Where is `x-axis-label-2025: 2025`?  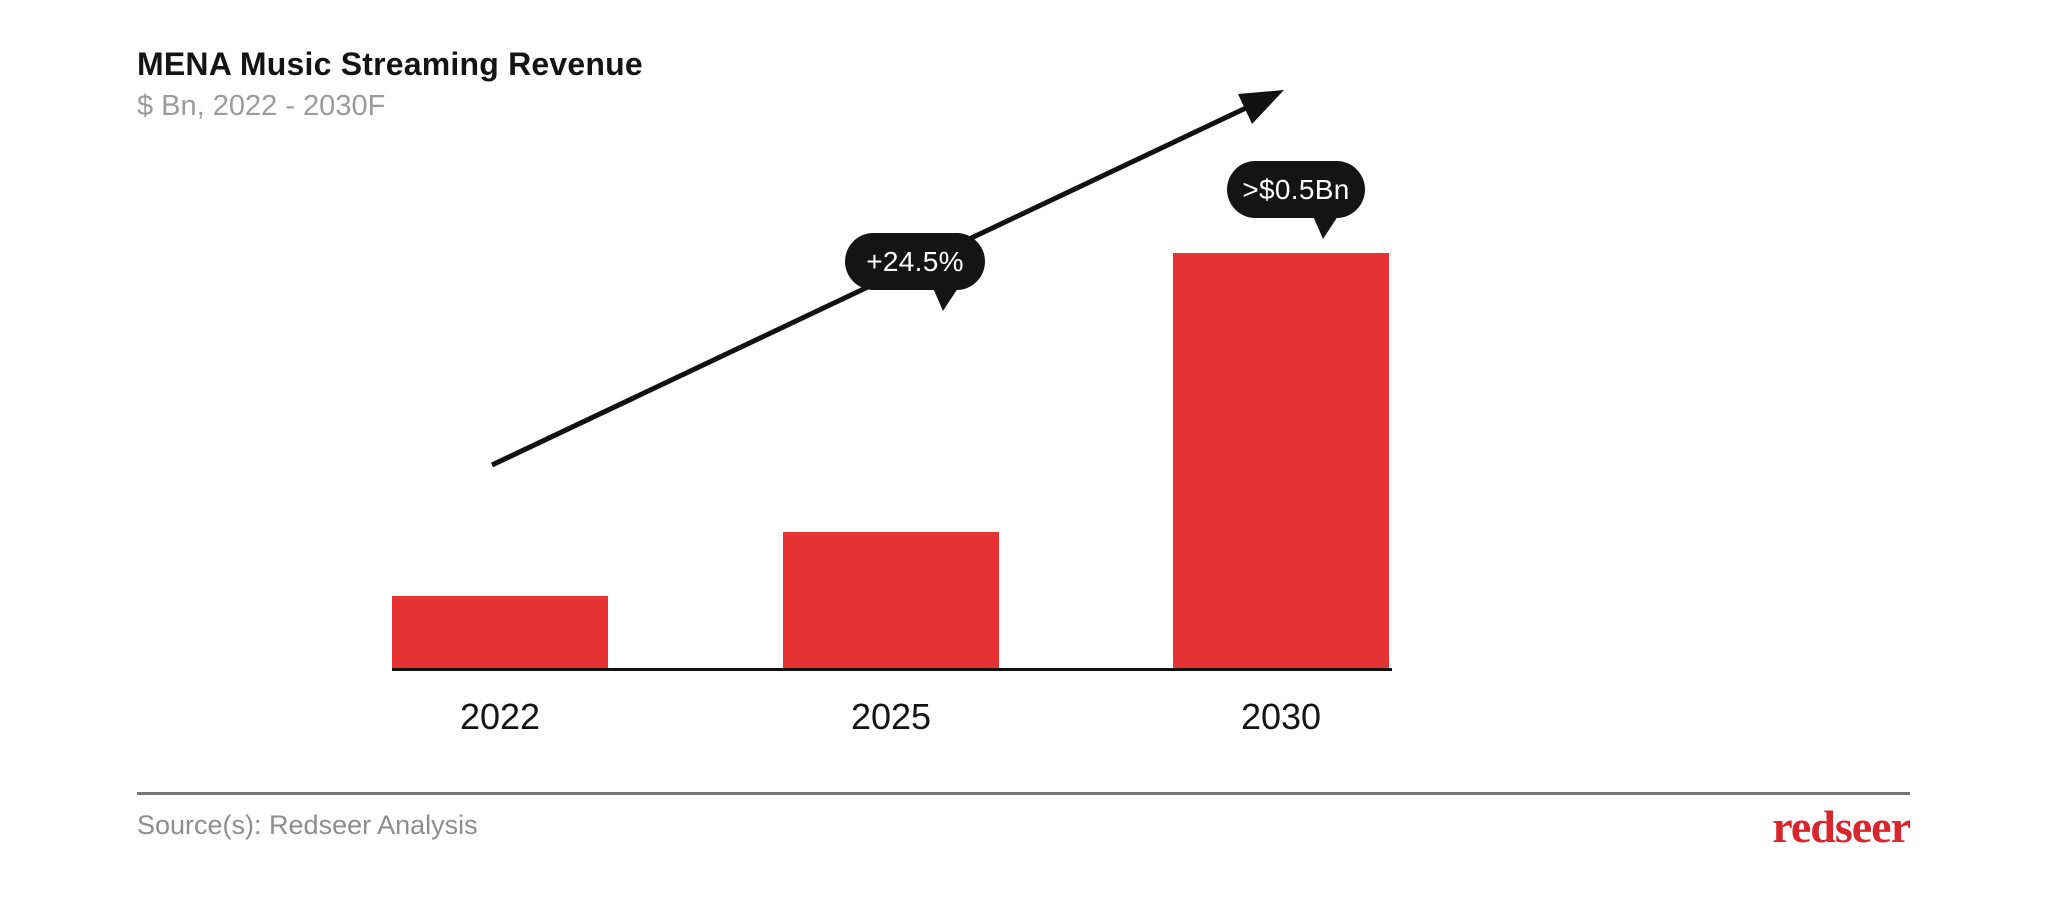
x-axis-label-2025: 2025 is located at coordinates (891, 716).